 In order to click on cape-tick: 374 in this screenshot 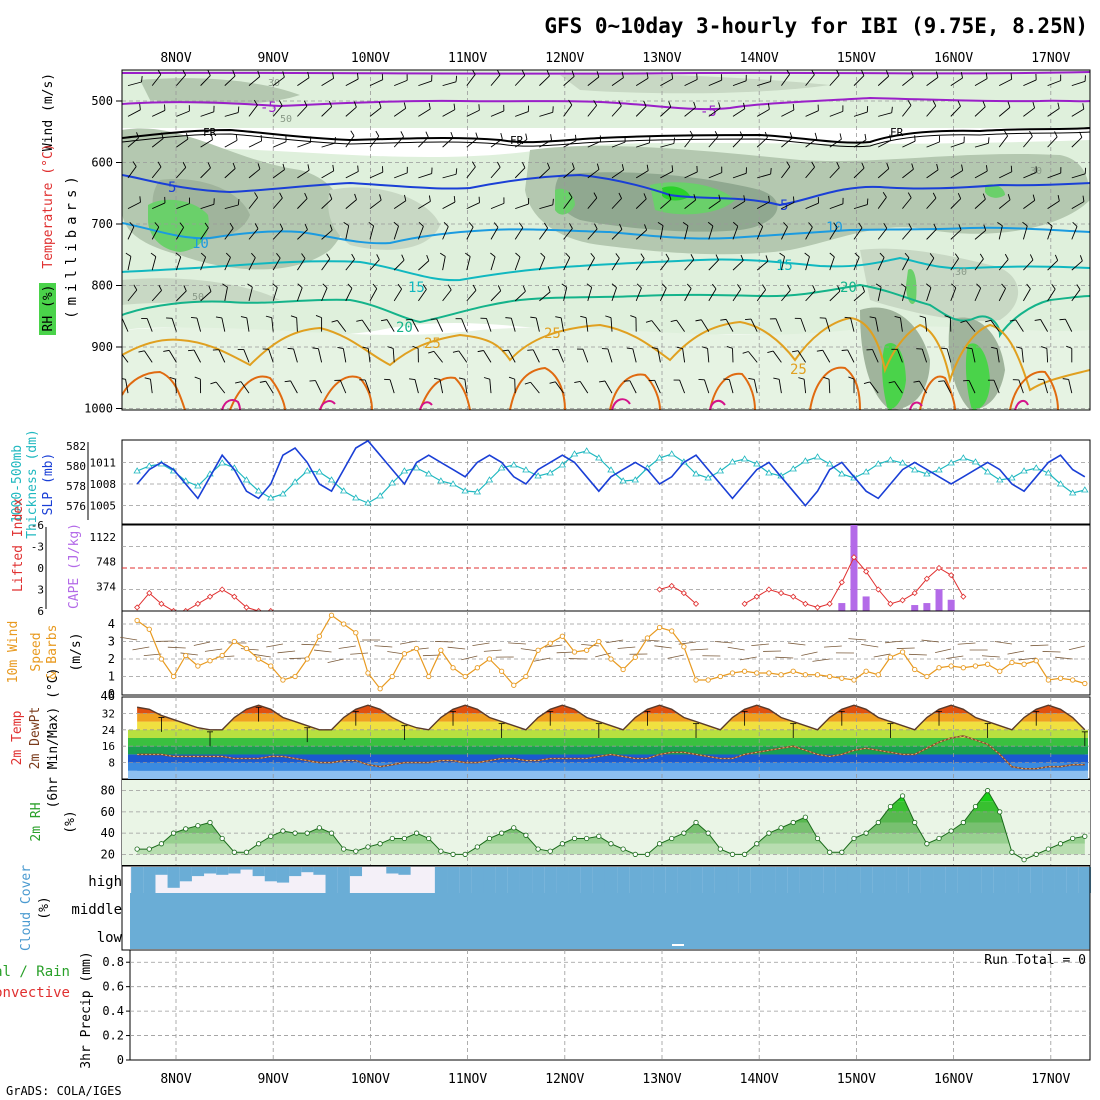, I will do `click(106, 586)`.